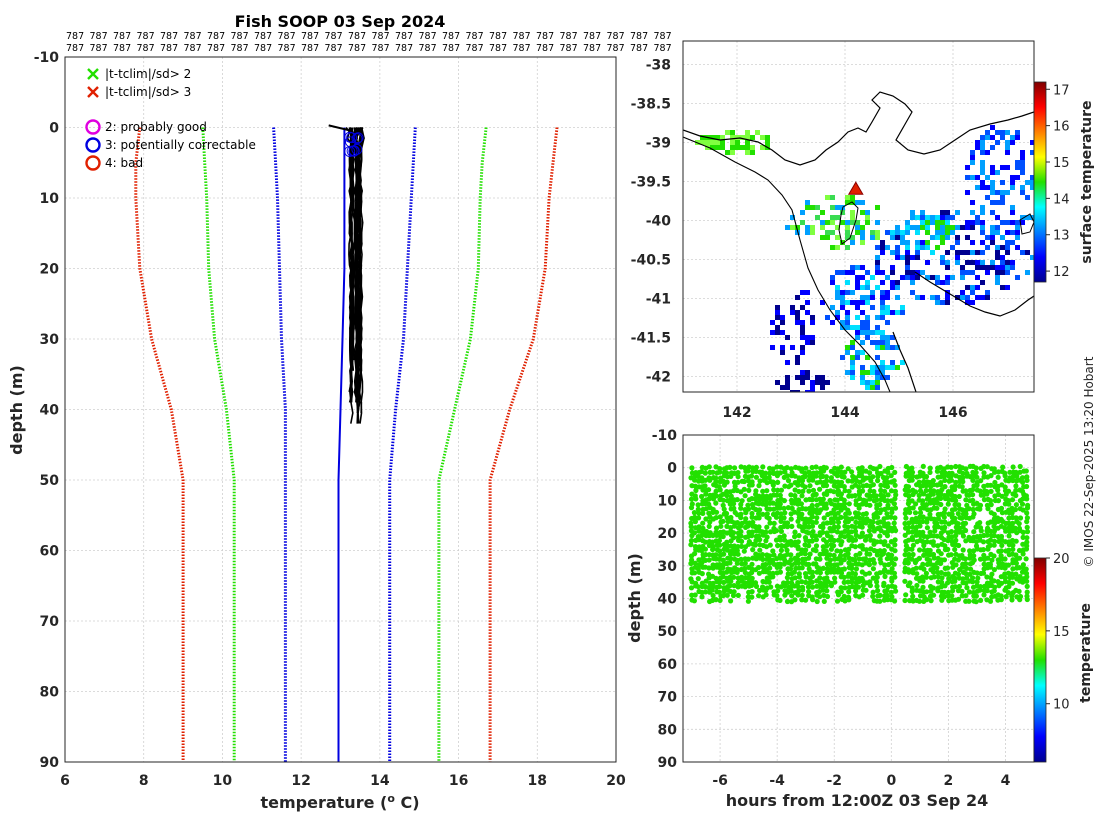 Image resolution: width=1100 pixels, height=820 pixels. I want to click on coastline, so click(858, 241).